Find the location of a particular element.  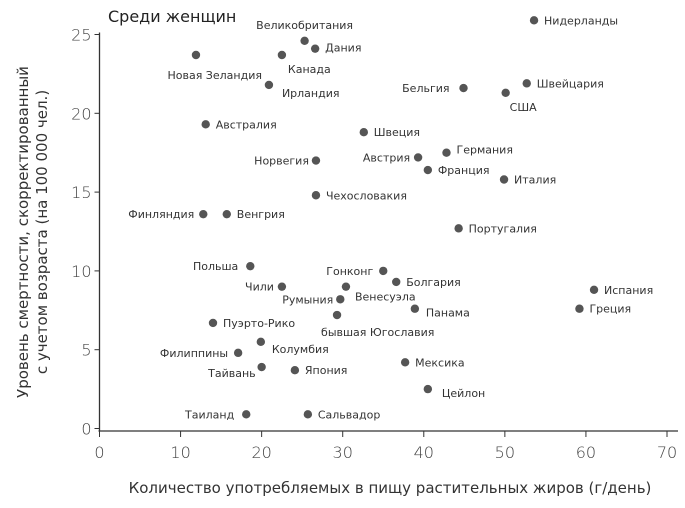

data-point: Швейцария is located at coordinates (563, 83).